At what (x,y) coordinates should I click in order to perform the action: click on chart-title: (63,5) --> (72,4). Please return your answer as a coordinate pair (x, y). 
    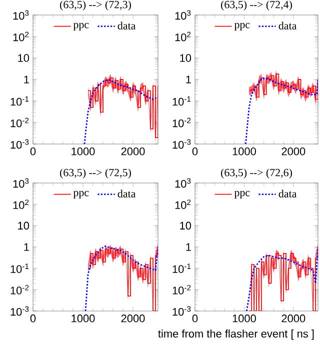
    Looking at the image, I should click on (256, 5).